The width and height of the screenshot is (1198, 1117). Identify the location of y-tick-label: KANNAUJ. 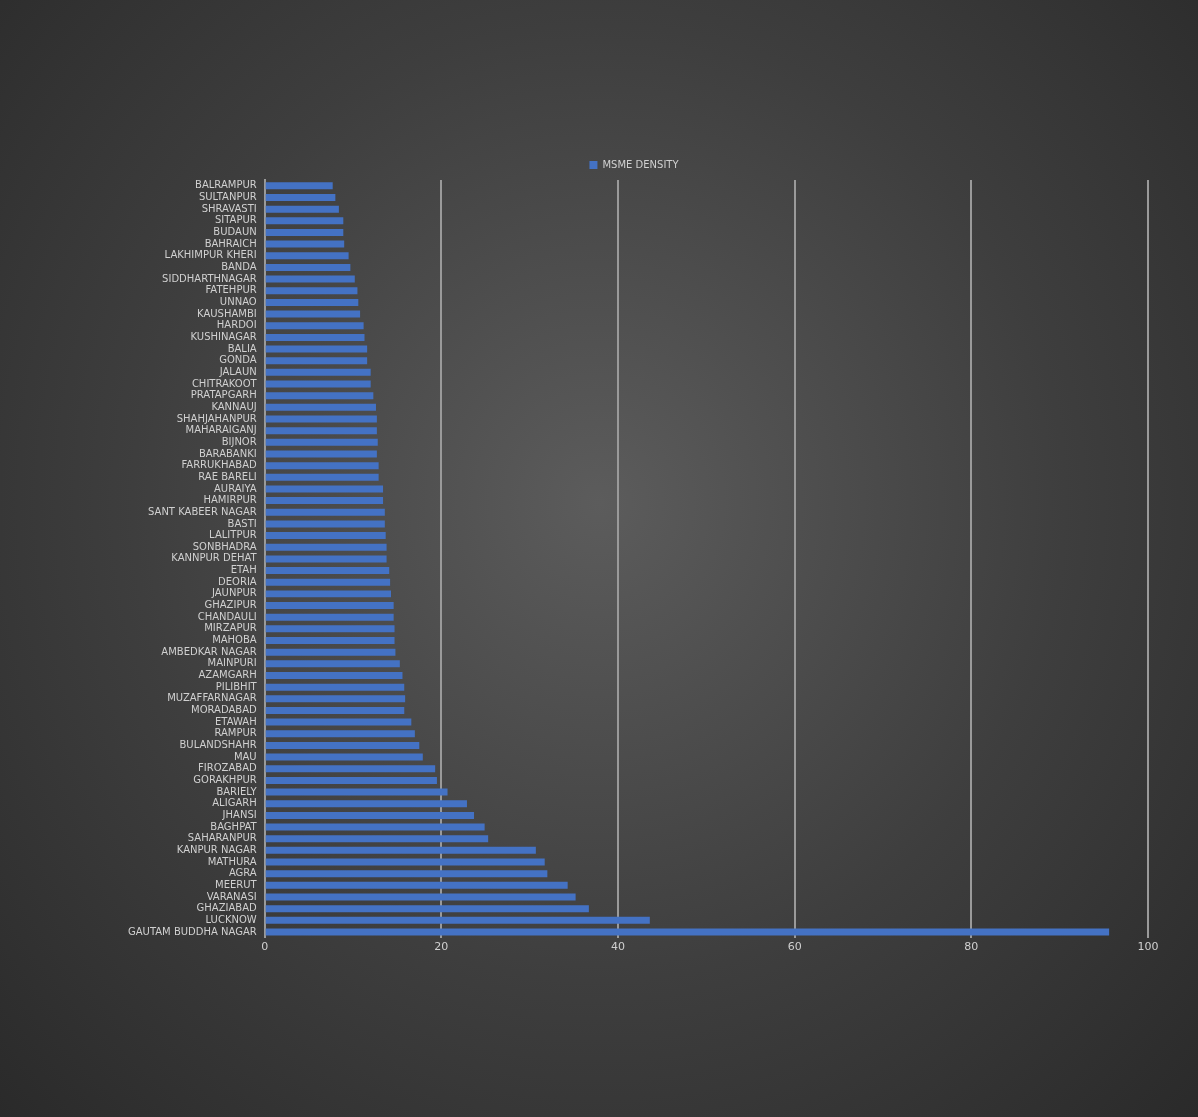
(234, 406).